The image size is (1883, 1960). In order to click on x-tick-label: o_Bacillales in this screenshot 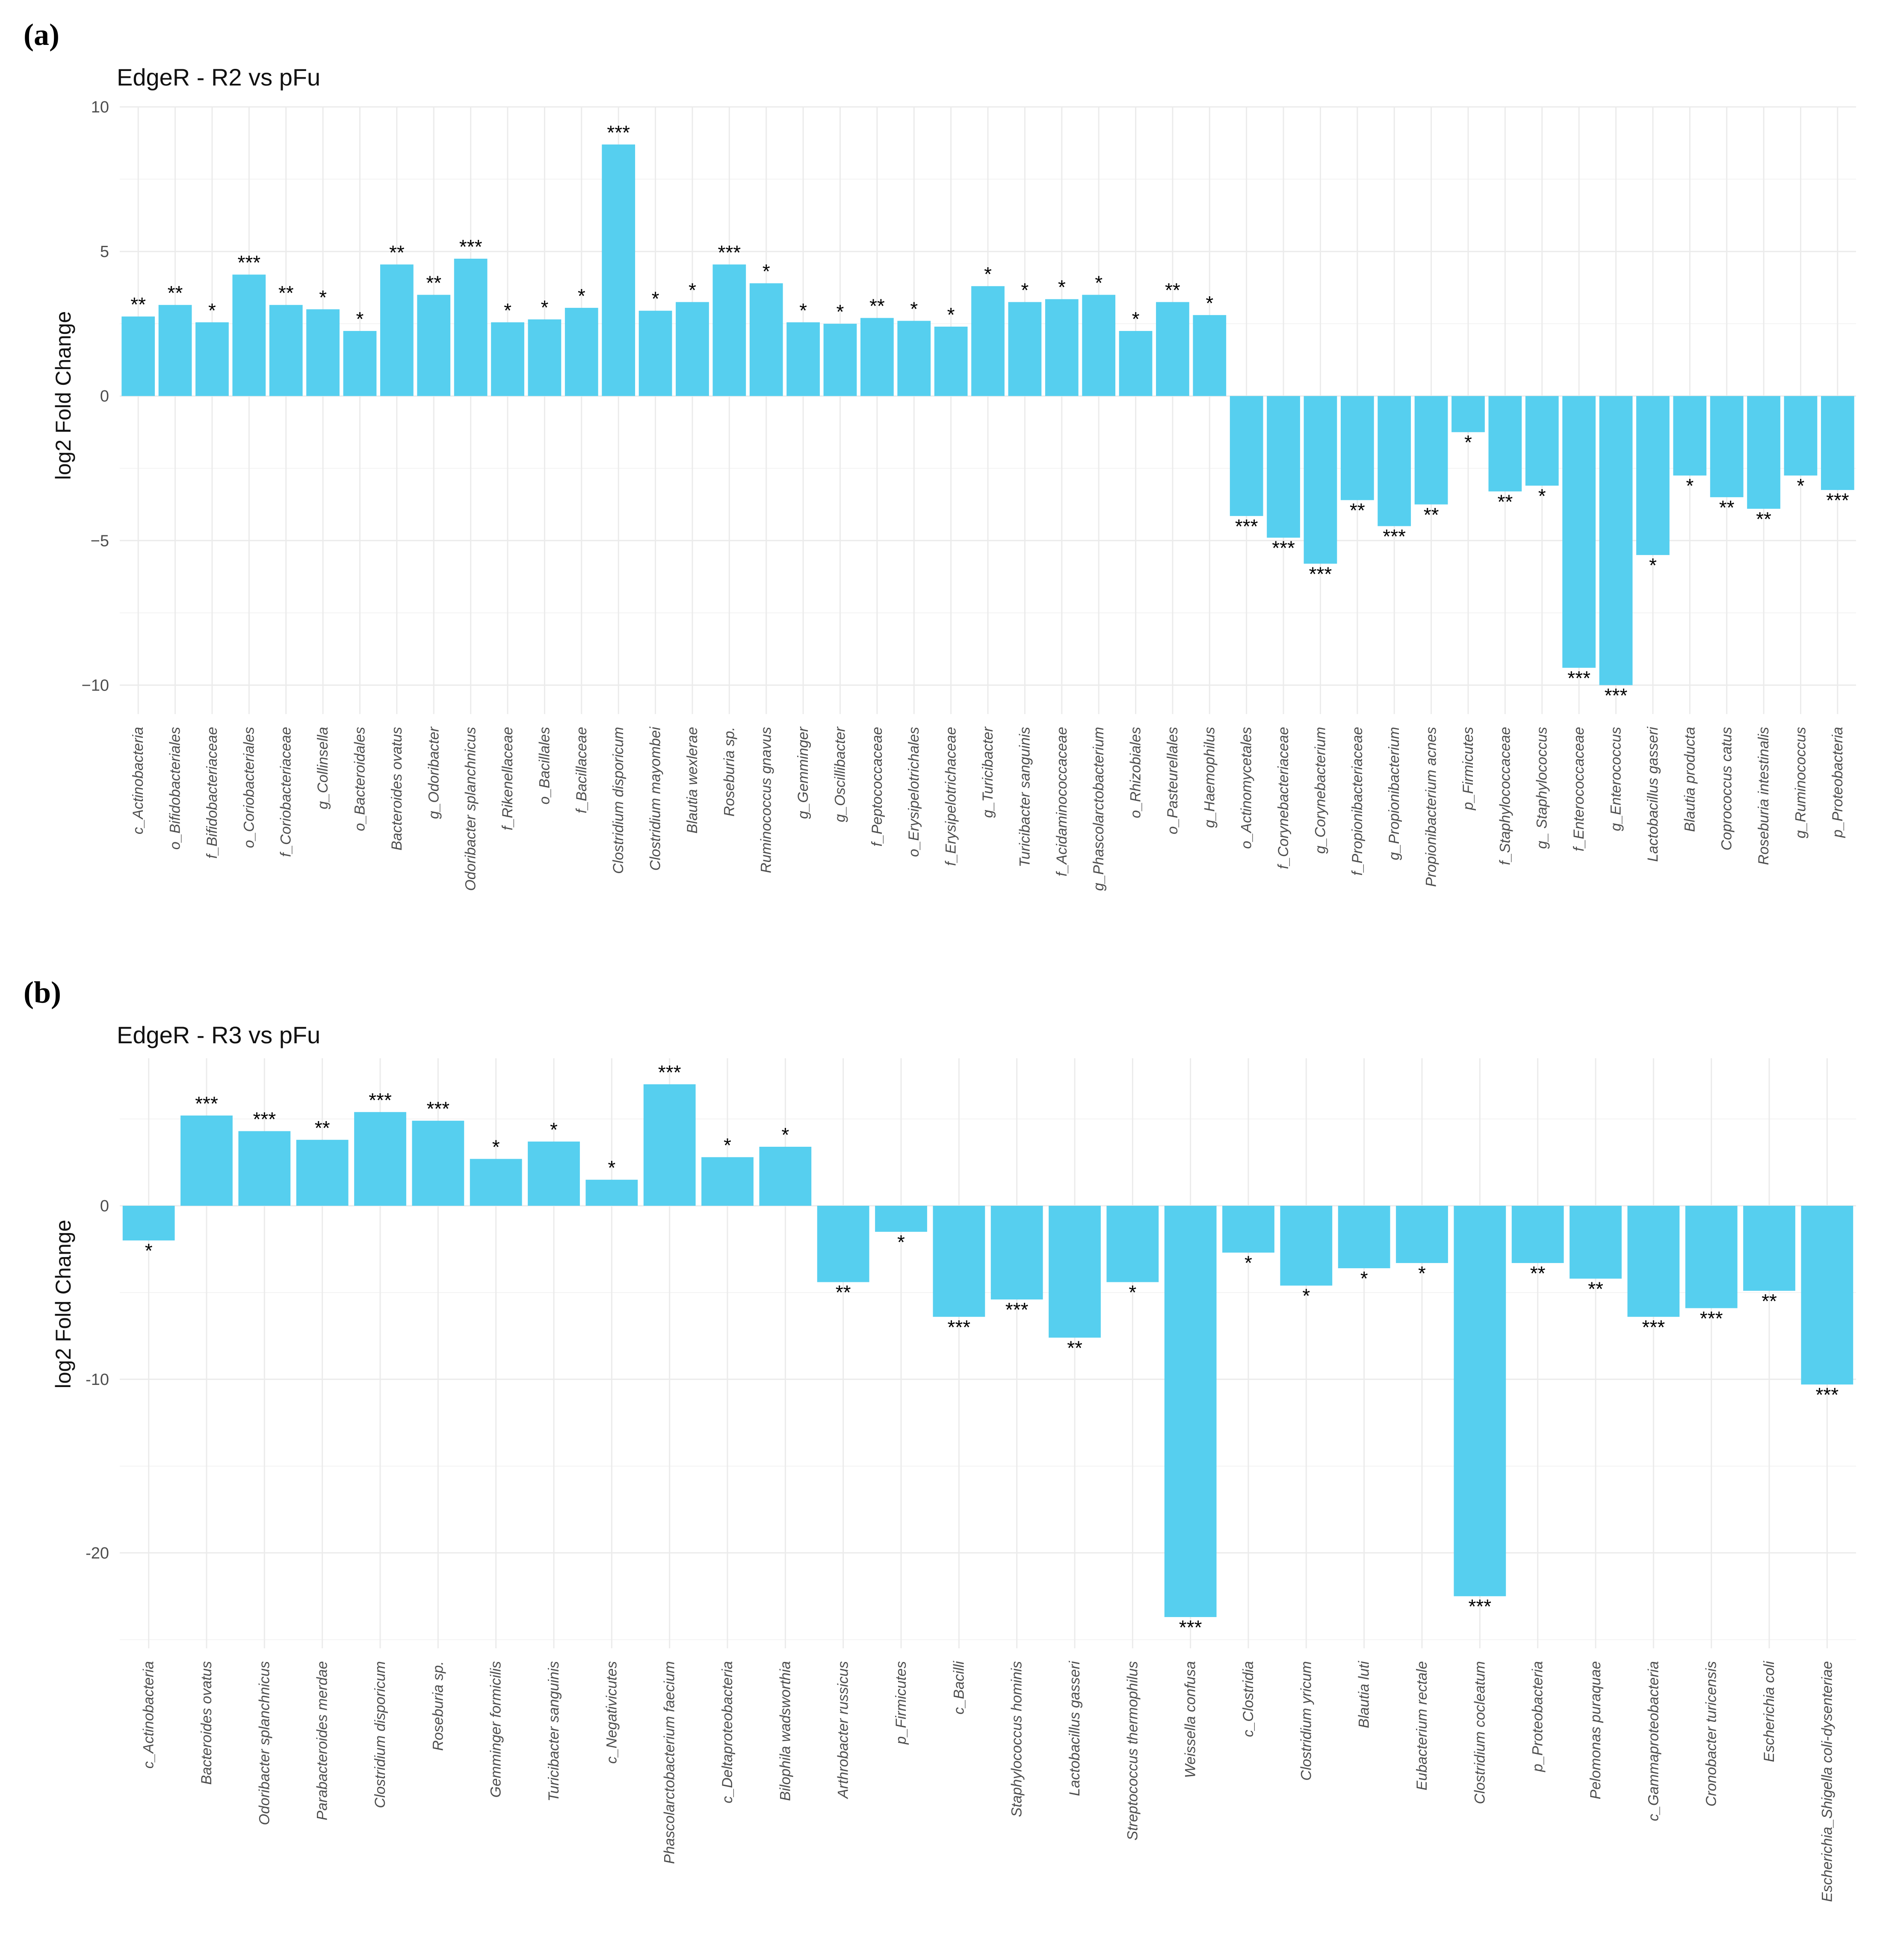, I will do `click(544, 766)`.